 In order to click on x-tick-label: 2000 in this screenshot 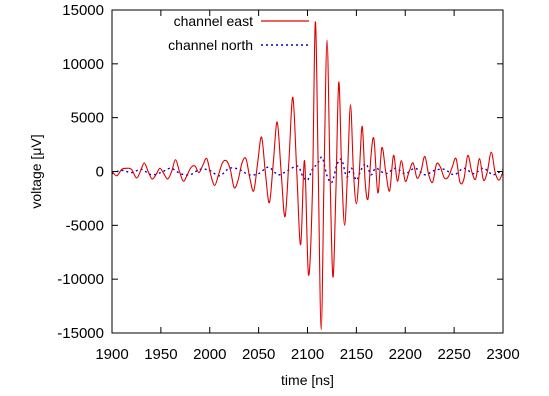, I will do `click(209, 354)`.